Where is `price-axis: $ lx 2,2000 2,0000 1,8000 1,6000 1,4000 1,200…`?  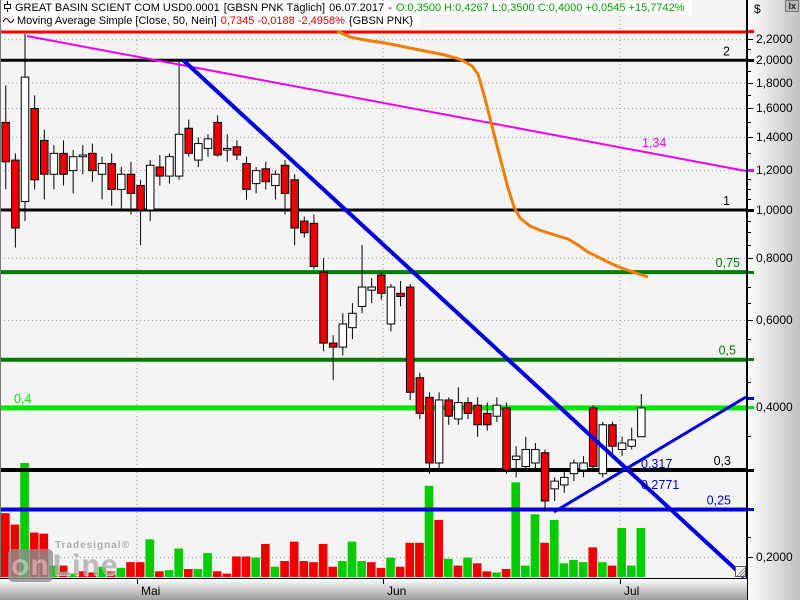
price-axis: $ lx 2,2000 2,0000 1,8000 1,6000 1,4000 1,200… is located at coordinates (773, 300).